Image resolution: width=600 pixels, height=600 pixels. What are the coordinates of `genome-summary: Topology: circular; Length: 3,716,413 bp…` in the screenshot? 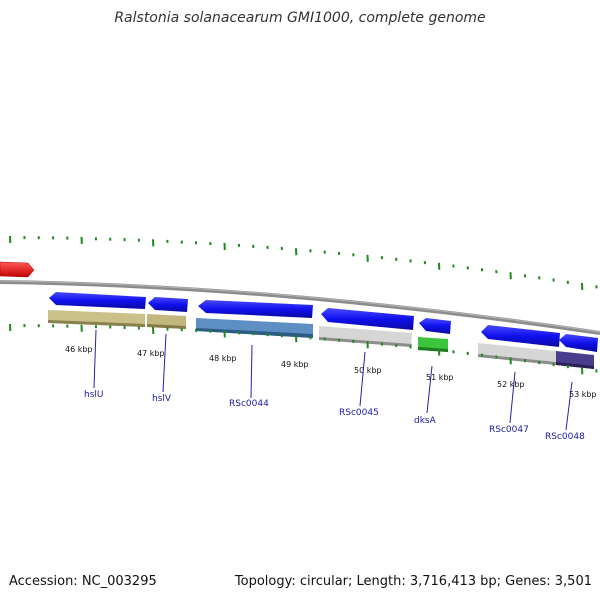 It's located at (413, 581).